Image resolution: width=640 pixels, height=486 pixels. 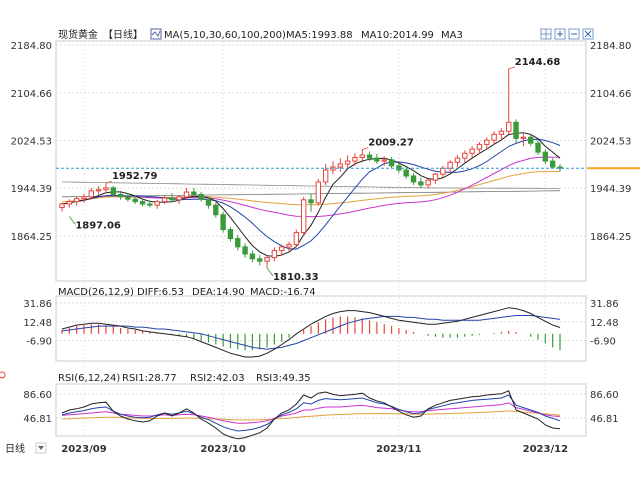 I want to click on plus-icon, so click(x=560, y=34).